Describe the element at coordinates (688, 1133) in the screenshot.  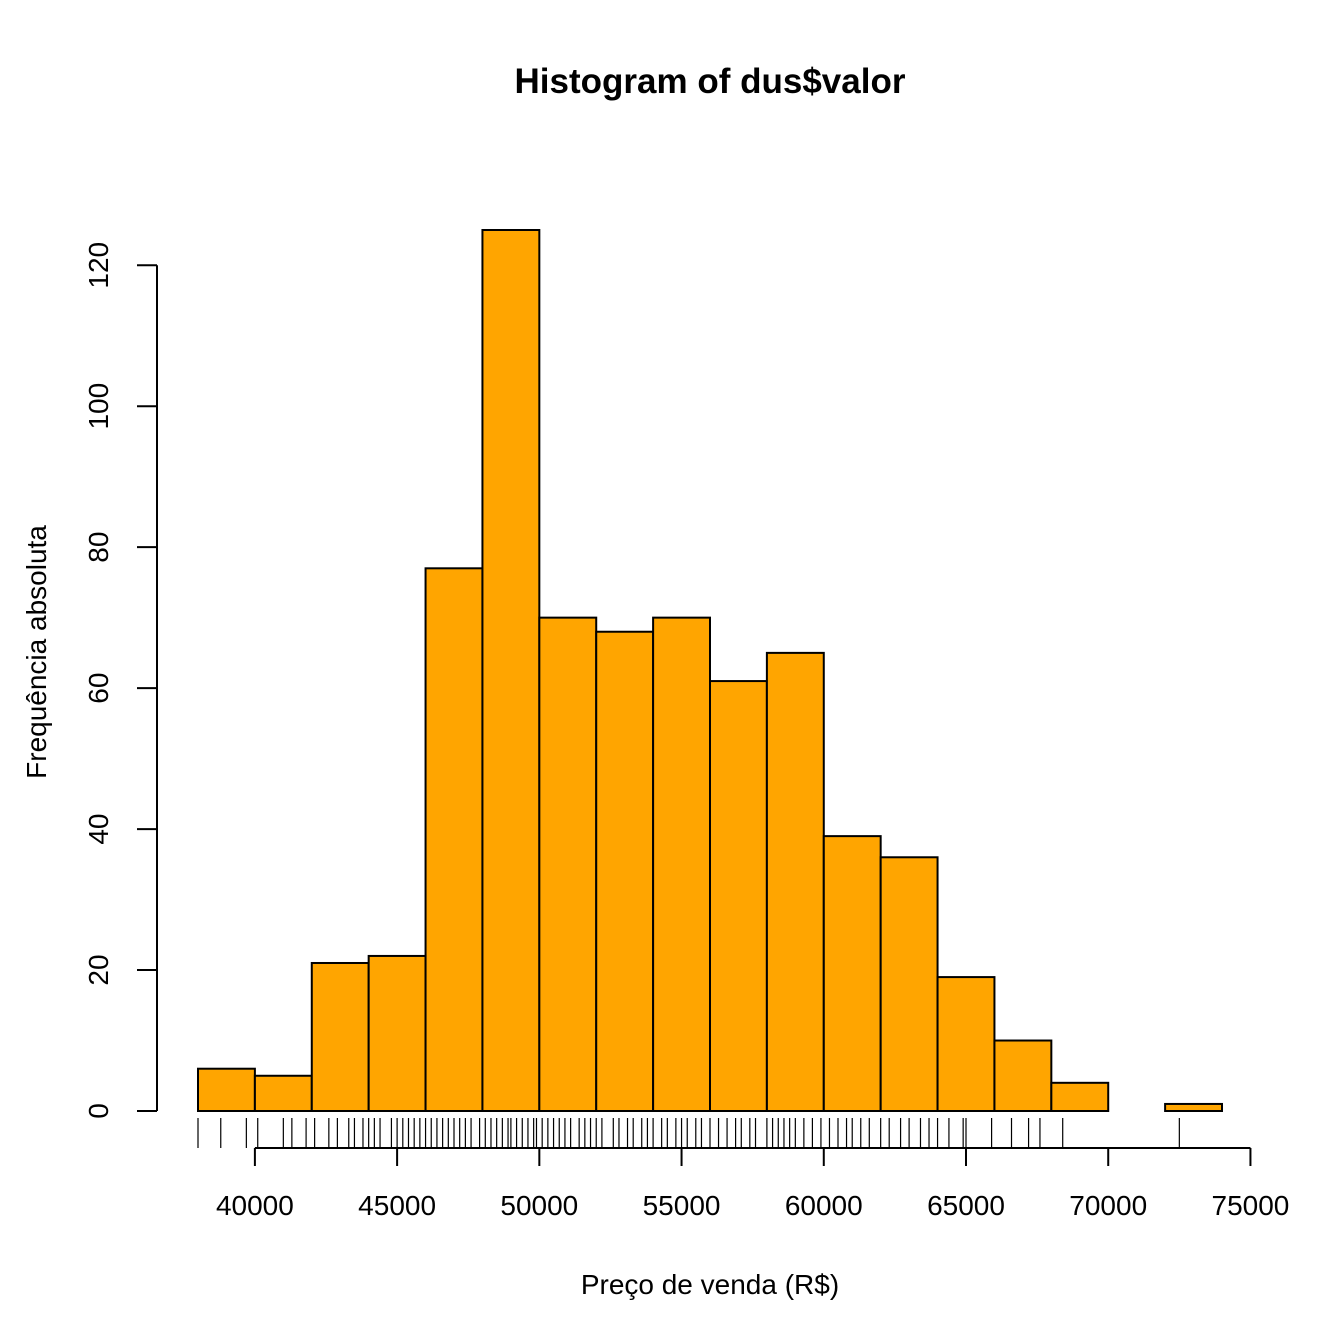
I see `rug-marks` at that location.